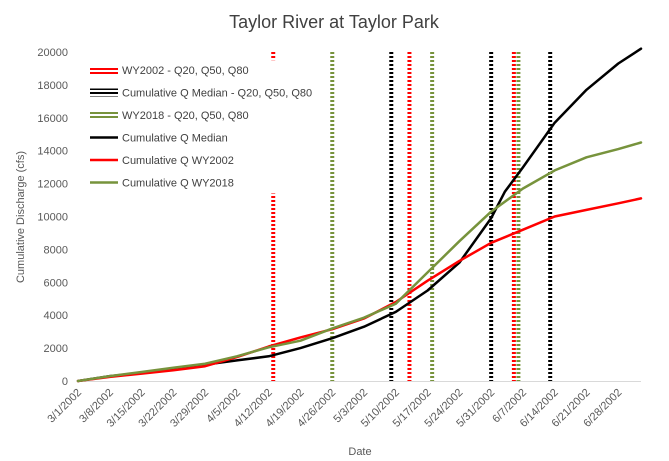 This screenshot has height=461, width=669. What do you see at coordinates (65, 382) in the screenshot?
I see `y-tick-label: 0` at bounding box center [65, 382].